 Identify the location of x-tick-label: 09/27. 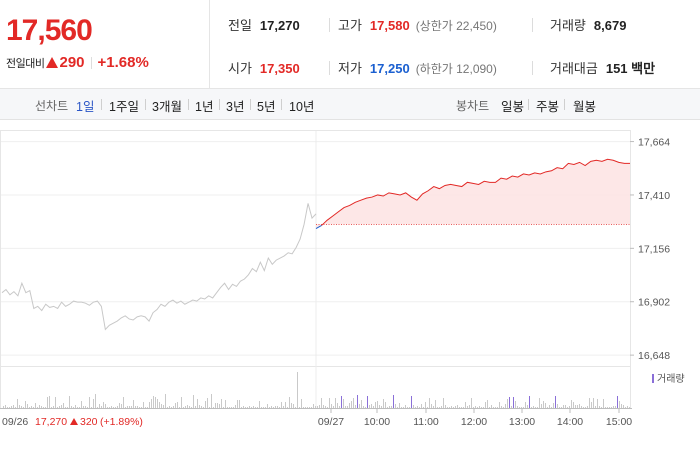
(331, 422).